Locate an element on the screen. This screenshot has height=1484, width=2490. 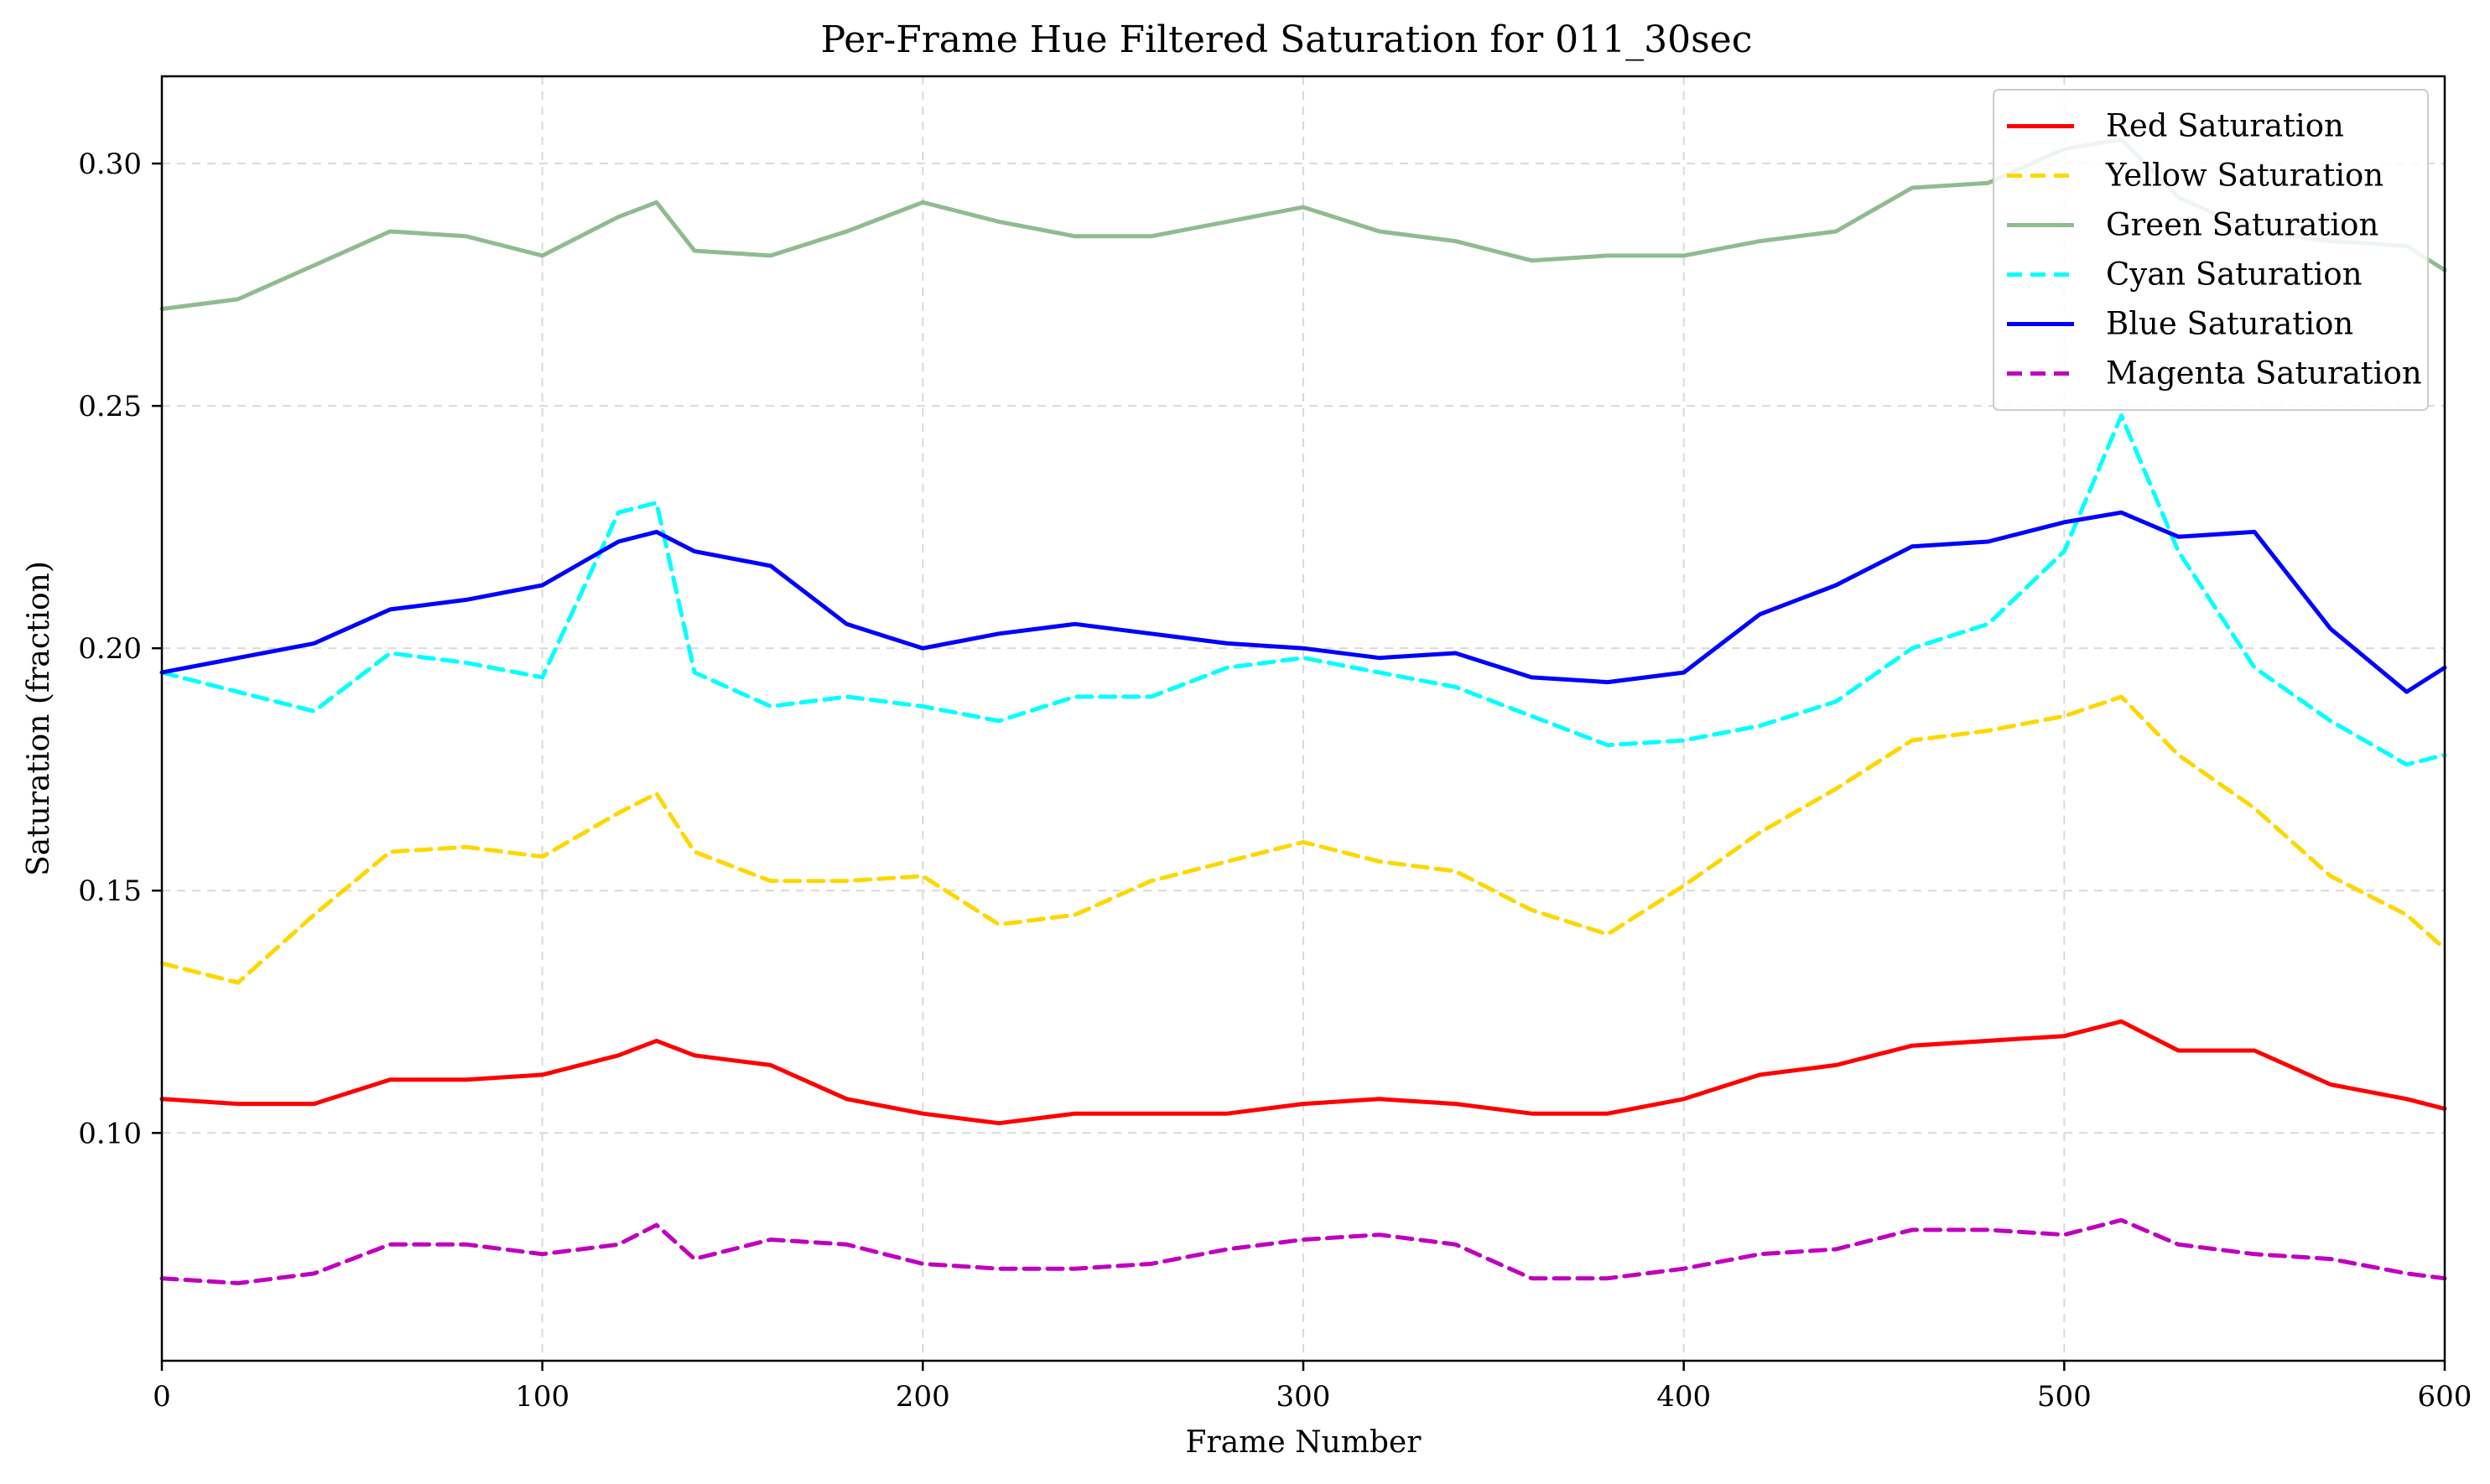
legend-label-yellow-saturation: Yellow Saturation is located at coordinates (2244, 176).